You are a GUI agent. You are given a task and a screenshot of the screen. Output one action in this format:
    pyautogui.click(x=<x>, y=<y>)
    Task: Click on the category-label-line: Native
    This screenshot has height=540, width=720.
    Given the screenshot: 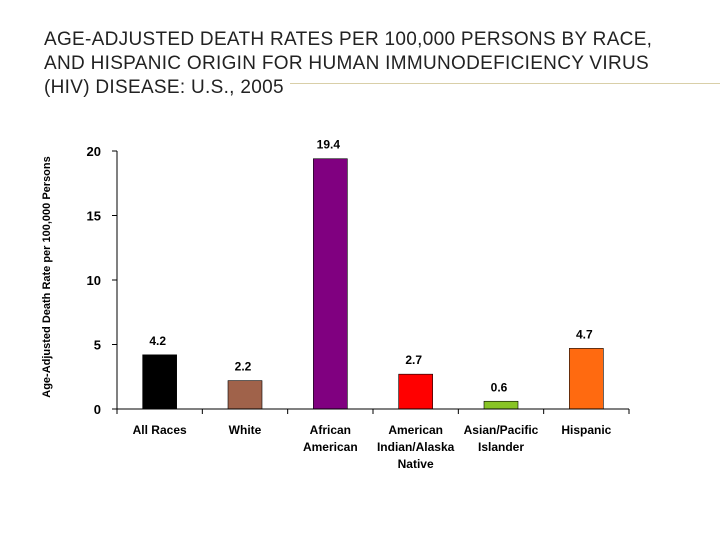 What is the action you would take?
    pyautogui.click(x=416, y=464)
    